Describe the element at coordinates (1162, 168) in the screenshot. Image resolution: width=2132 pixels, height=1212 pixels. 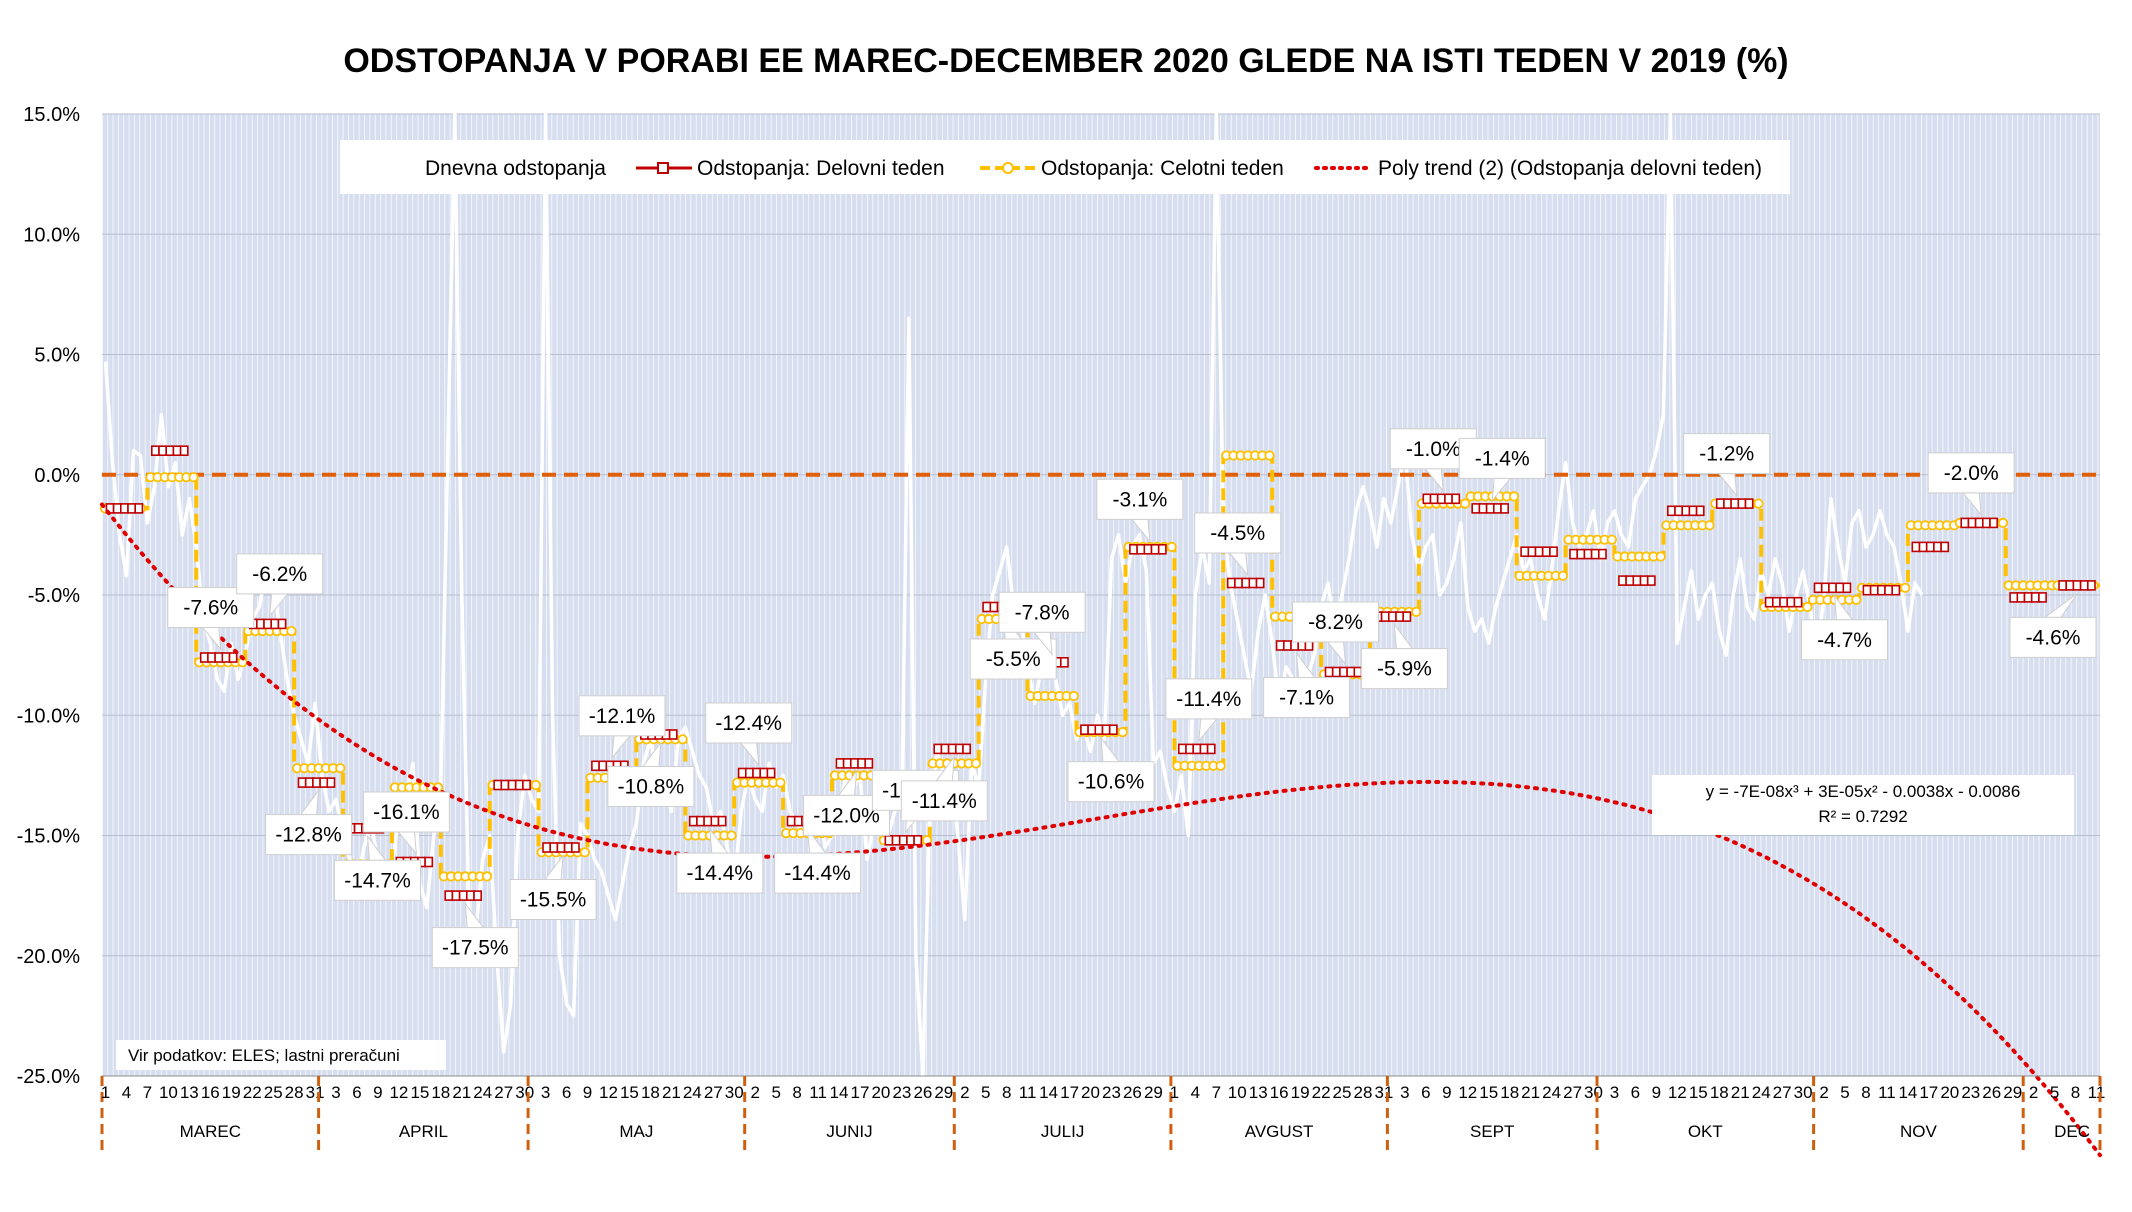
I see `legend-label-full-week: Odstopanja: Celotni teden` at that location.